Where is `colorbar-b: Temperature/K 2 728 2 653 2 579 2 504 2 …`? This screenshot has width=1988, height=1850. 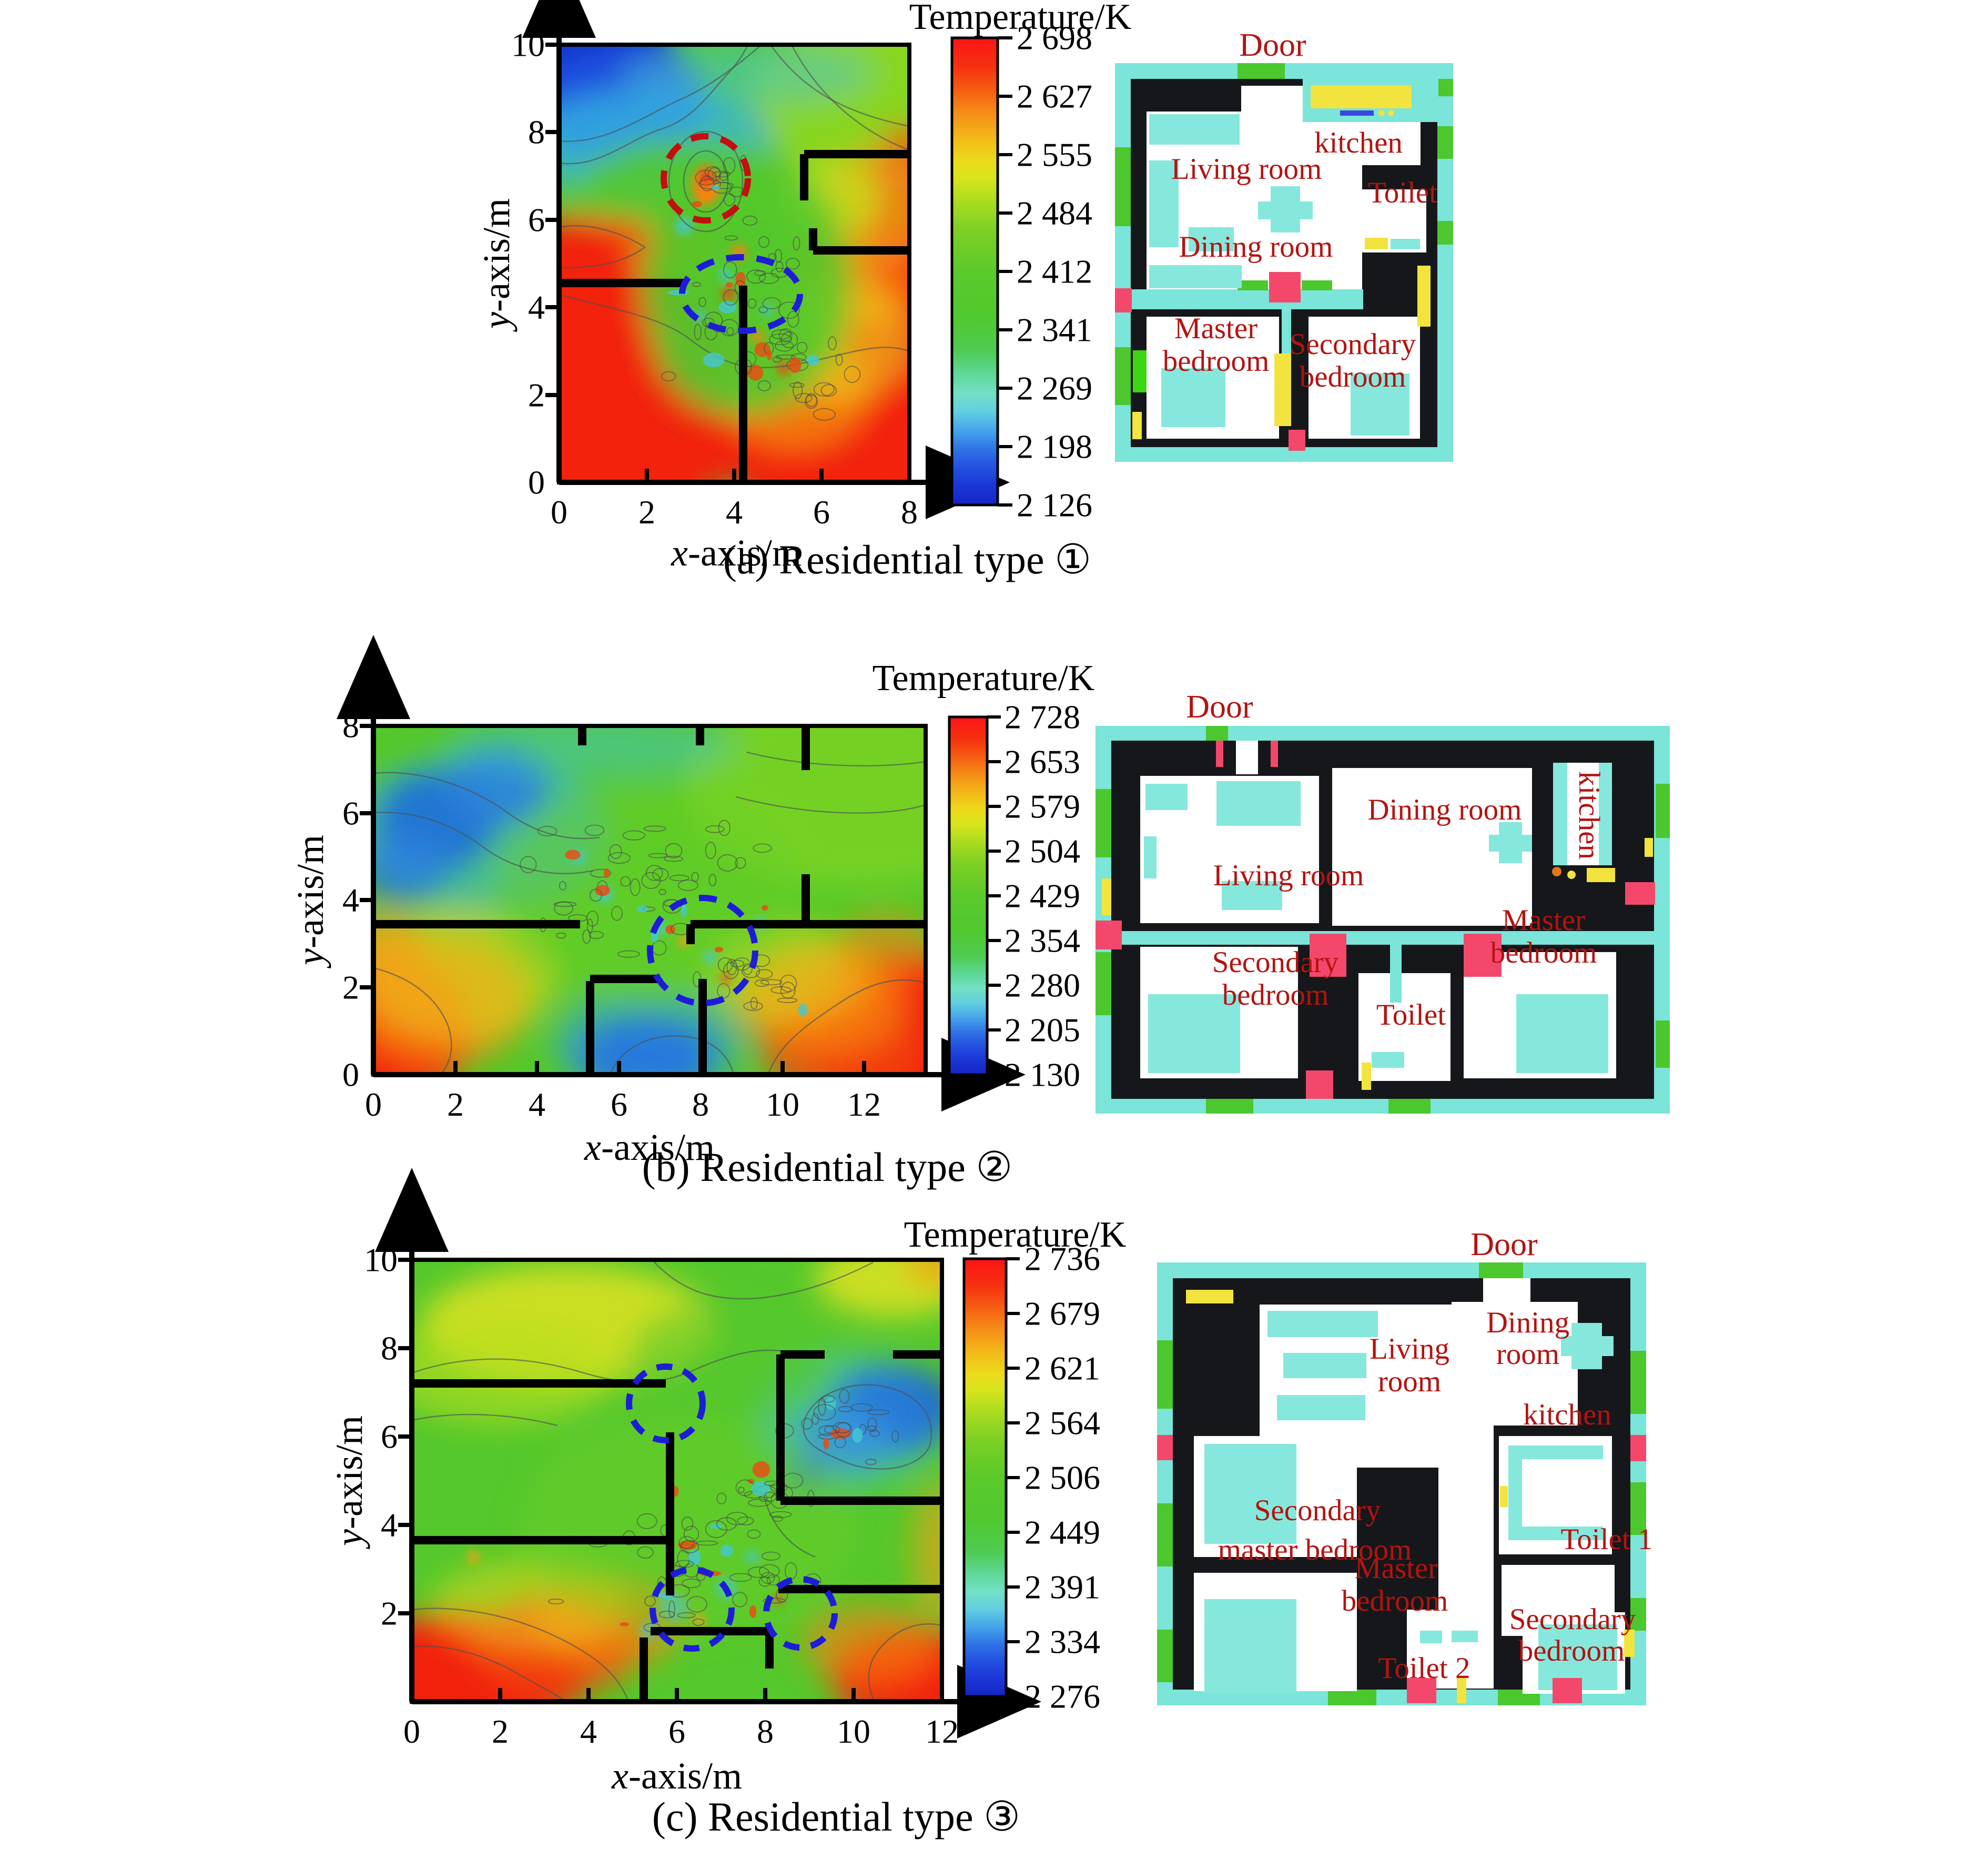 colorbar-b: Temperature/K 2 728 2 653 2 579 2 504 2 … is located at coordinates (984, 876).